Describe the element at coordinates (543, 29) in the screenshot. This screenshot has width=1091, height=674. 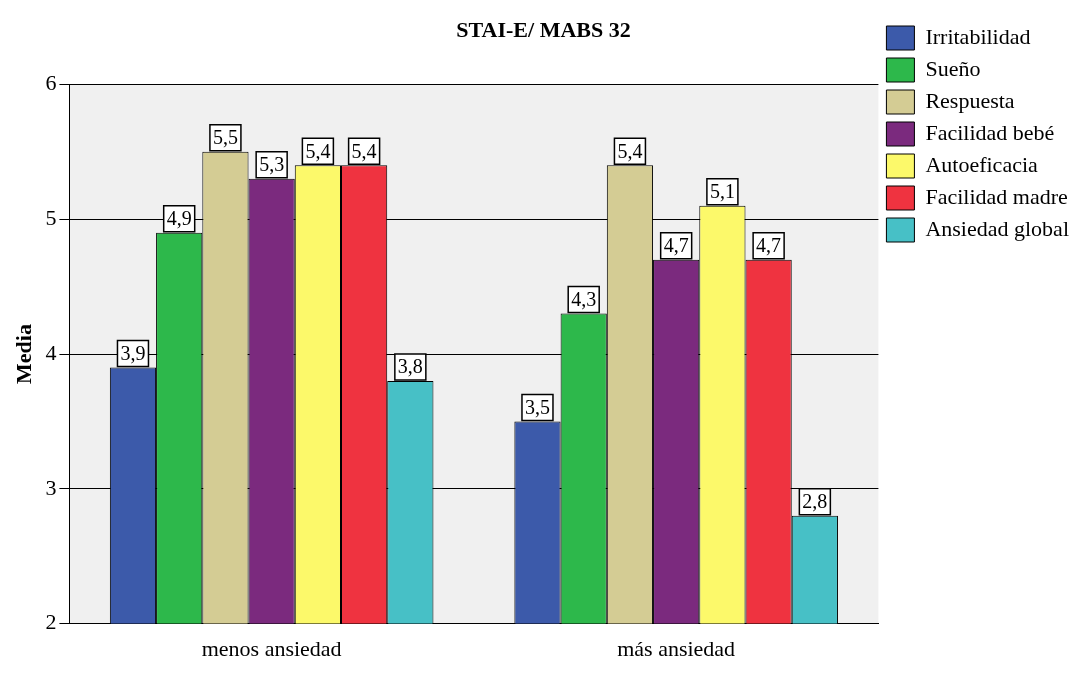
I see `chart-title: STAI-E/ MABS 32` at that location.